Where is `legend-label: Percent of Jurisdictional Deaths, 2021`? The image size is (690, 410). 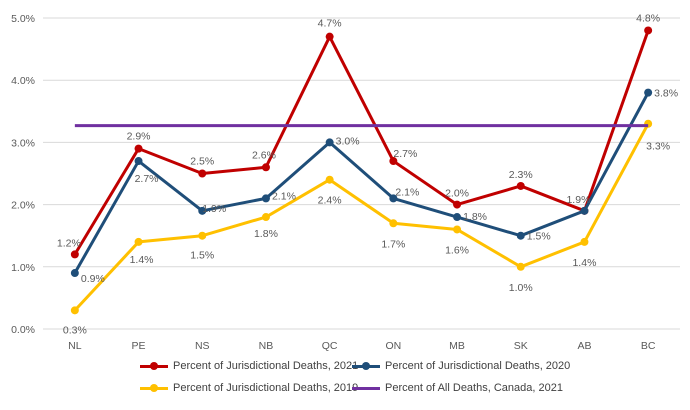
legend-label: Percent of Jurisdictional Deaths, 2021 is located at coordinates (266, 366).